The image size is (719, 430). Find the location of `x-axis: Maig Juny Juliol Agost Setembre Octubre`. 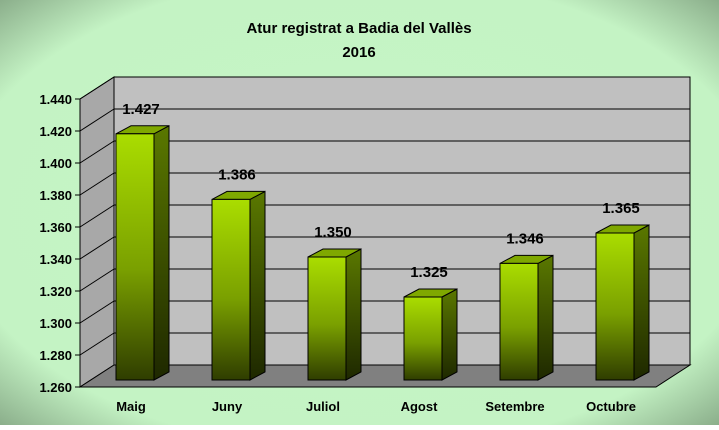

x-axis: Maig Juny Juliol Agost Setembre Octubre is located at coordinates (376, 406).